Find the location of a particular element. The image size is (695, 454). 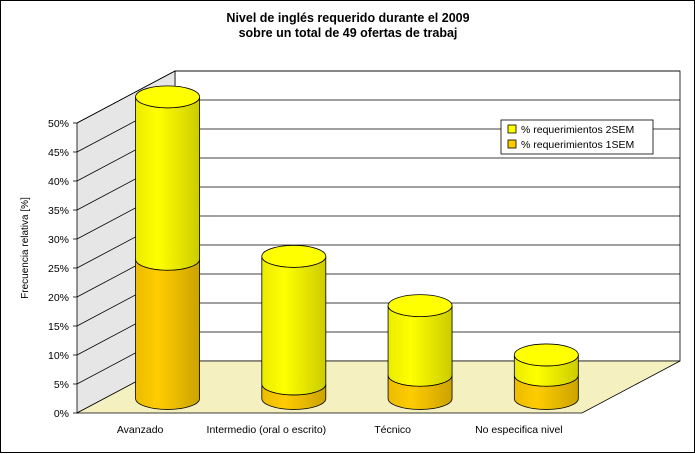

y-tick-label: 20% is located at coordinates (58, 298).